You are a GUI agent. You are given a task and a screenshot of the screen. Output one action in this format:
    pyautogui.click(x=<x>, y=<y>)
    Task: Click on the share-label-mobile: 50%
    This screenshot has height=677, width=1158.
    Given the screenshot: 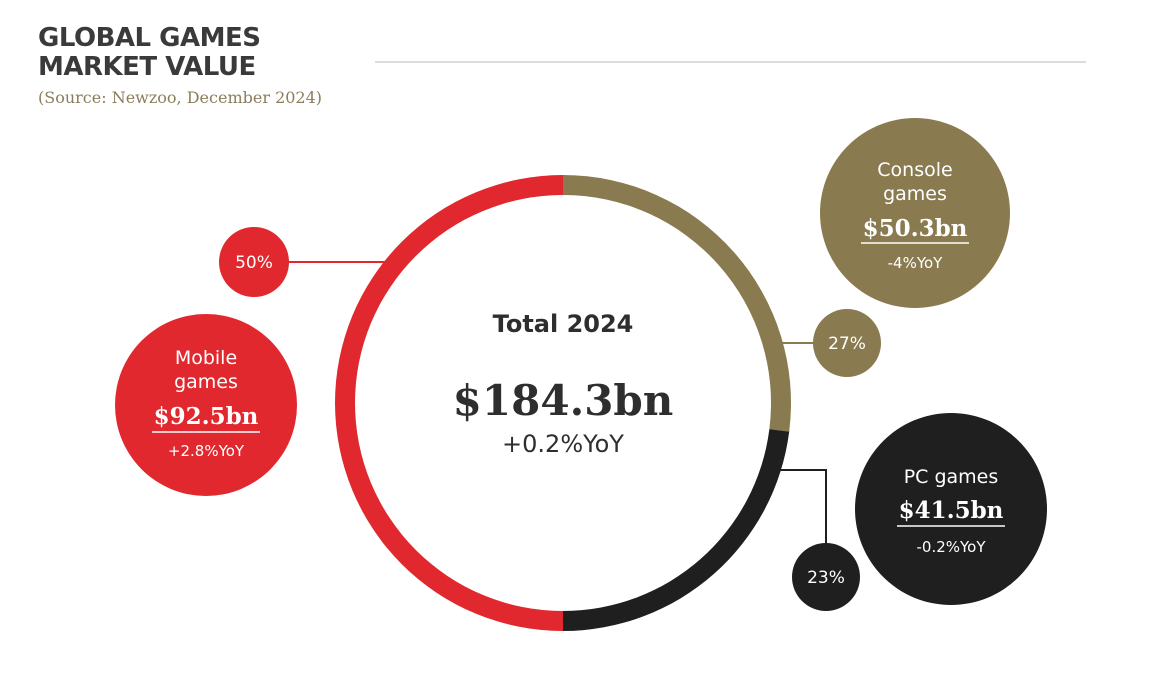 What is the action you would take?
    pyautogui.click(x=254, y=263)
    